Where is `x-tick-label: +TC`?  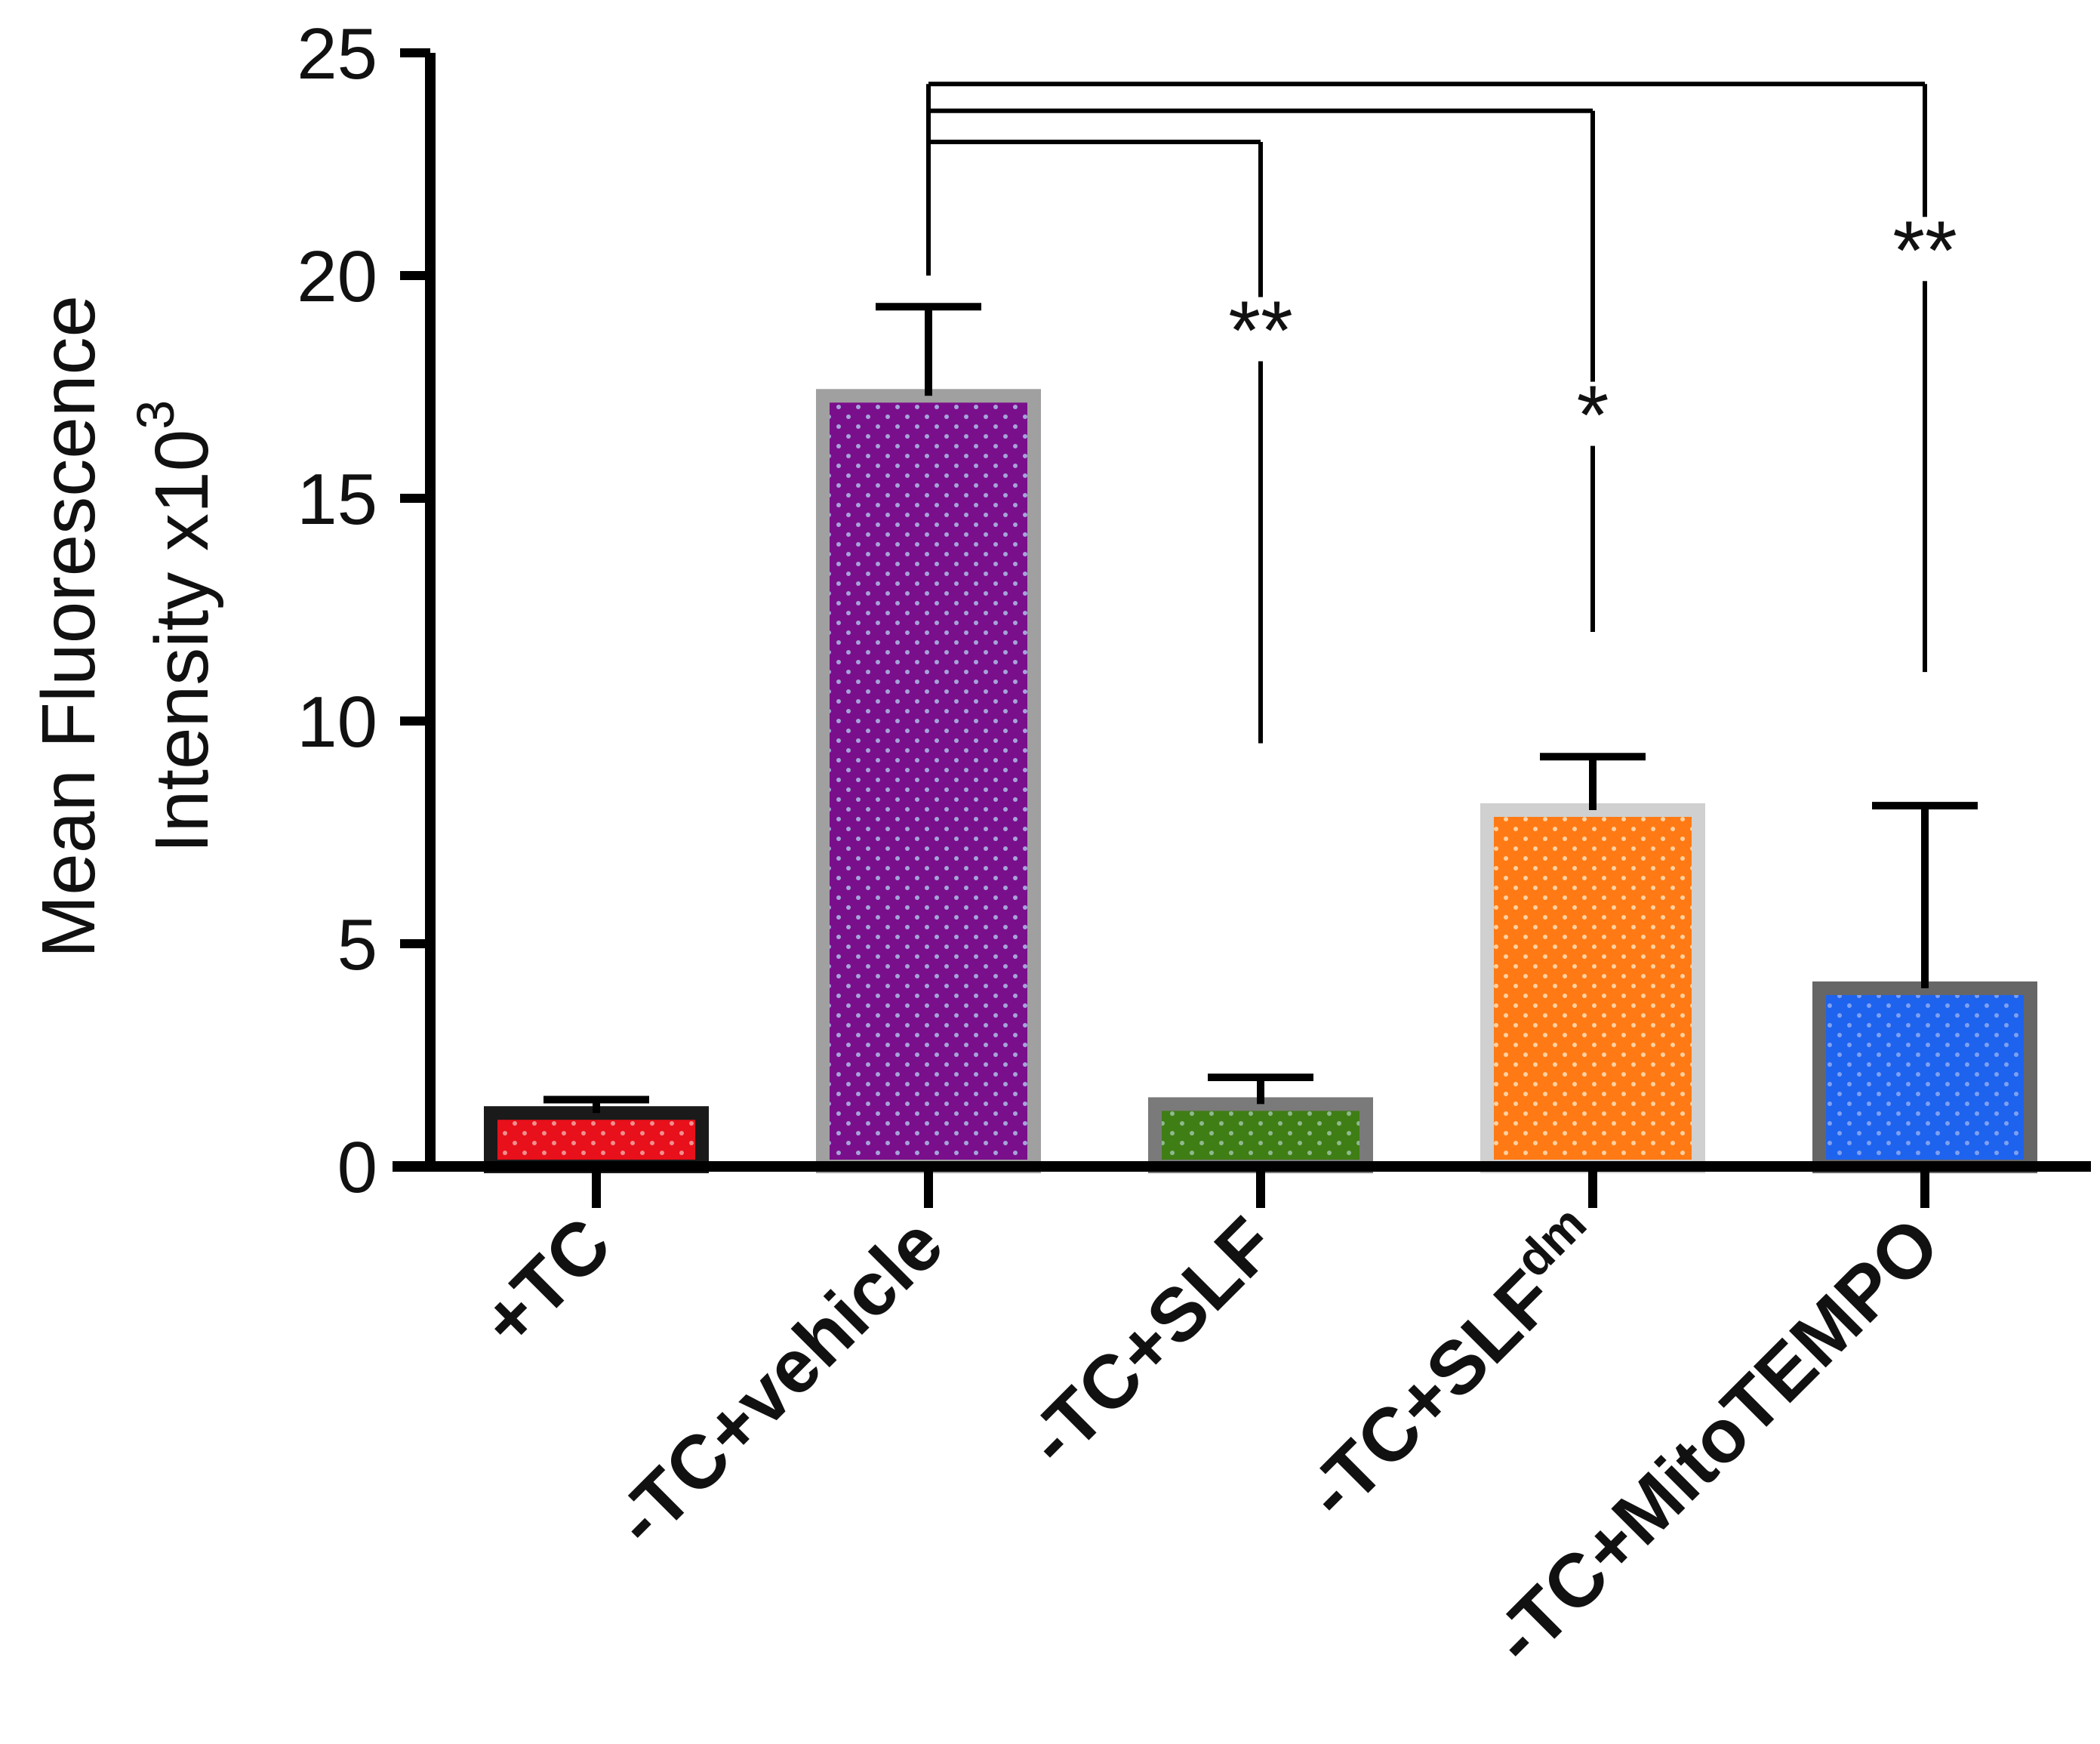 x-tick-label: +TC is located at coordinates (546, 1282).